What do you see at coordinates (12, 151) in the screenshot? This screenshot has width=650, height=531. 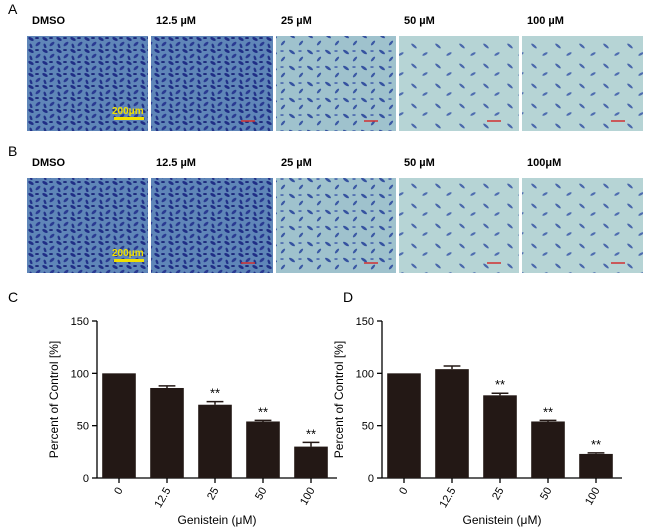 I see `panel-letter: B` at bounding box center [12, 151].